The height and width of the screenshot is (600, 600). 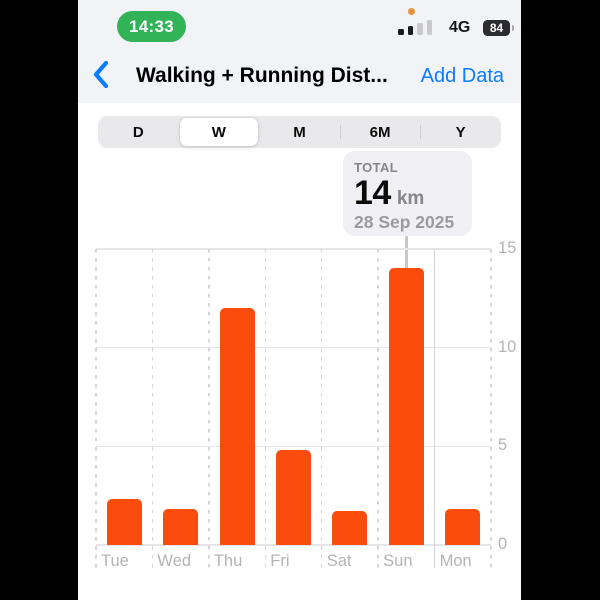 What do you see at coordinates (124, 522) in the screenshot?
I see `bar-tue` at bounding box center [124, 522].